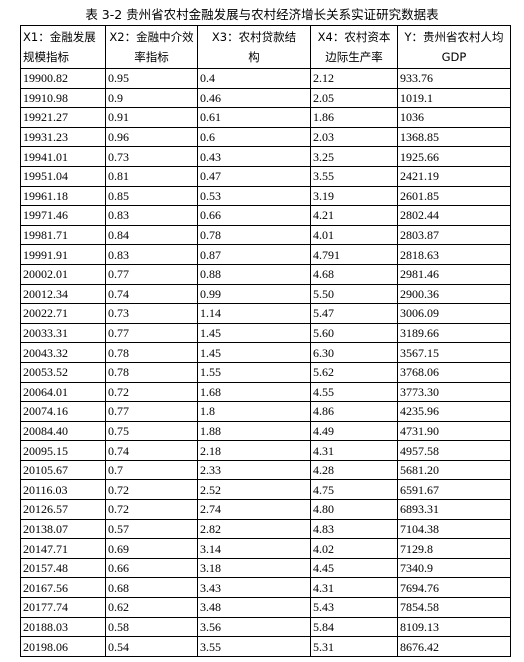  What do you see at coordinates (63, 470) in the screenshot?
I see `table-cell: 20105.67` at bounding box center [63, 470].